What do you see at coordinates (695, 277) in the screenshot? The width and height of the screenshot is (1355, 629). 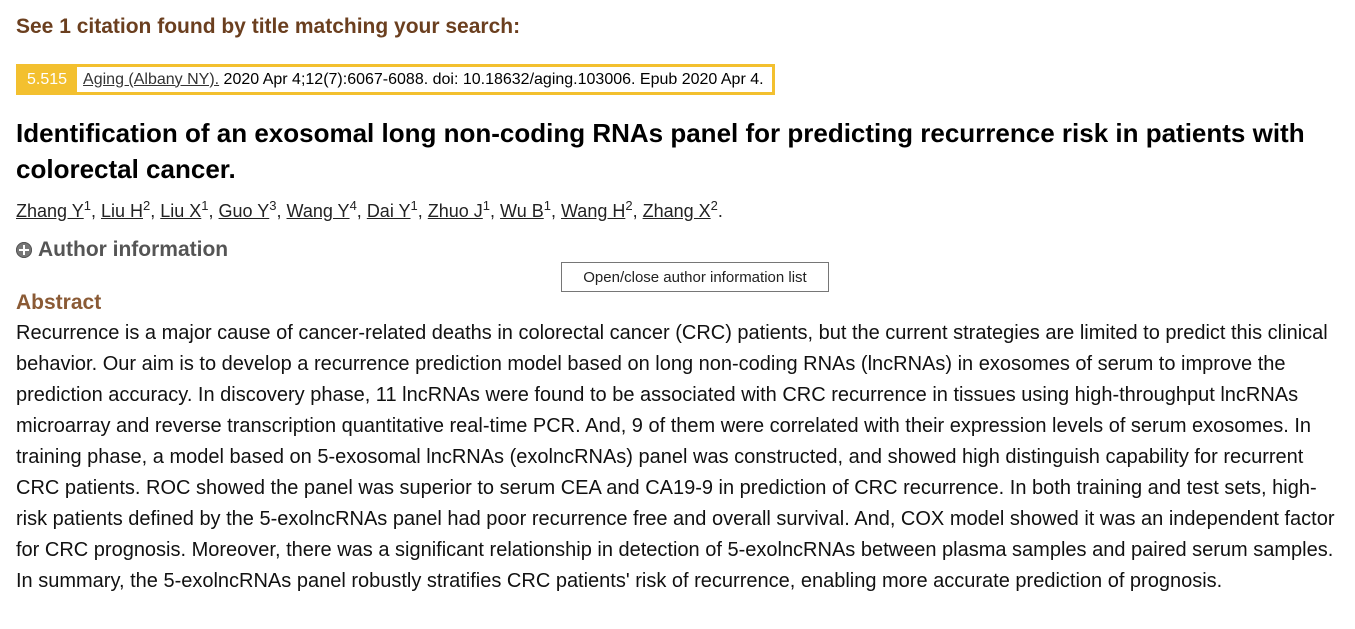 I see `author-info-tooltip: Open/close author information list` at bounding box center [695, 277].